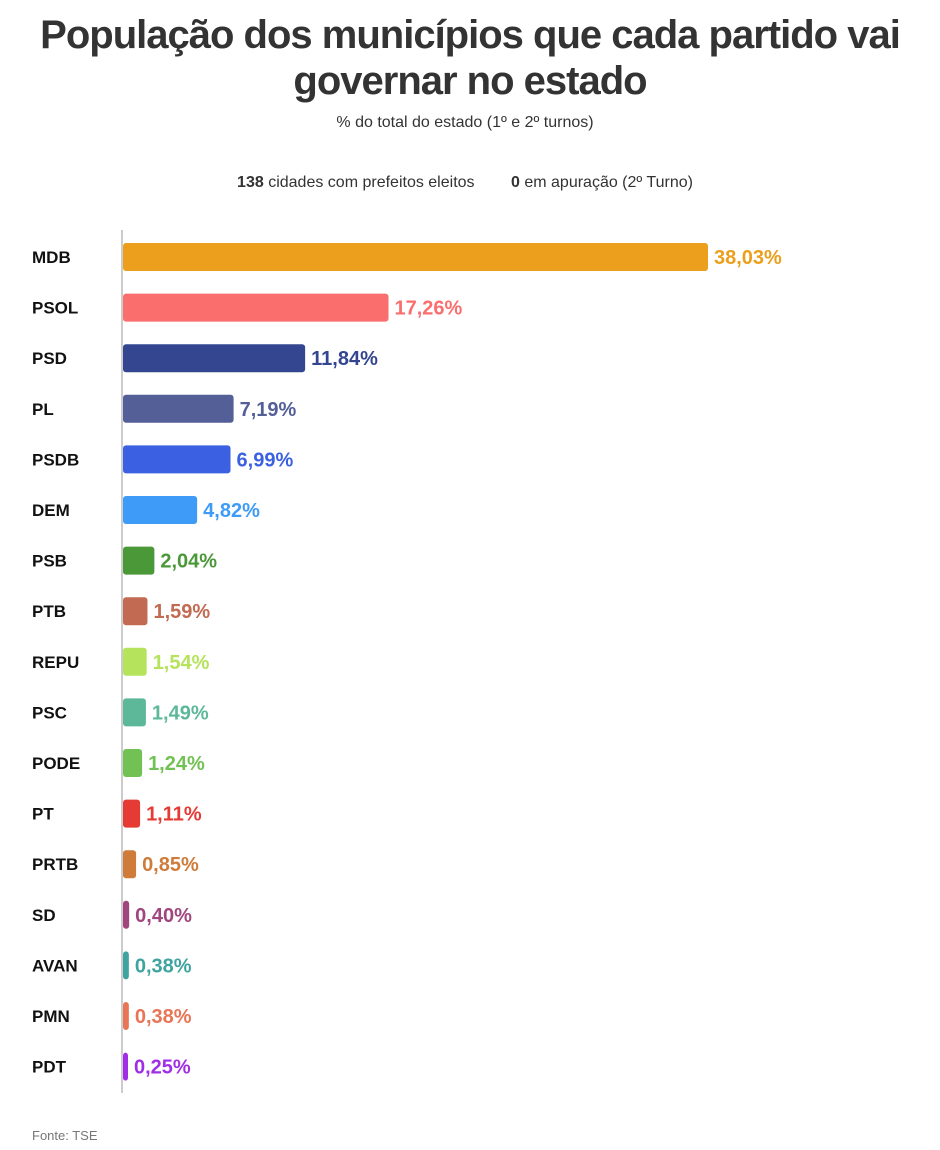 This screenshot has height=1150, width=940. What do you see at coordinates (180, 713) in the screenshot?
I see `value-label: 1,49%` at bounding box center [180, 713].